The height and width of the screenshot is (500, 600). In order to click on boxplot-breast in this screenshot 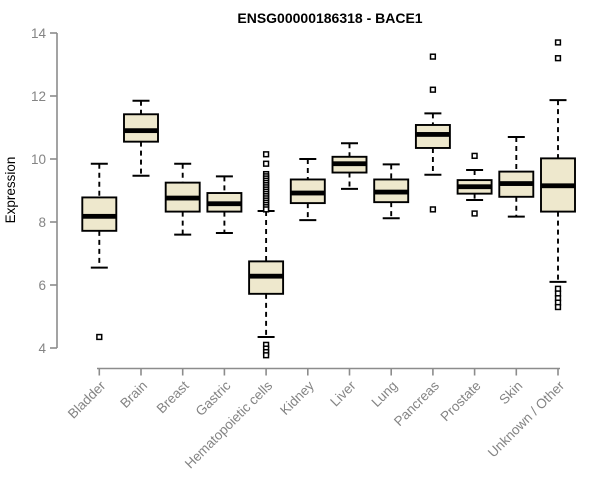, I will do `click(182, 199)`.